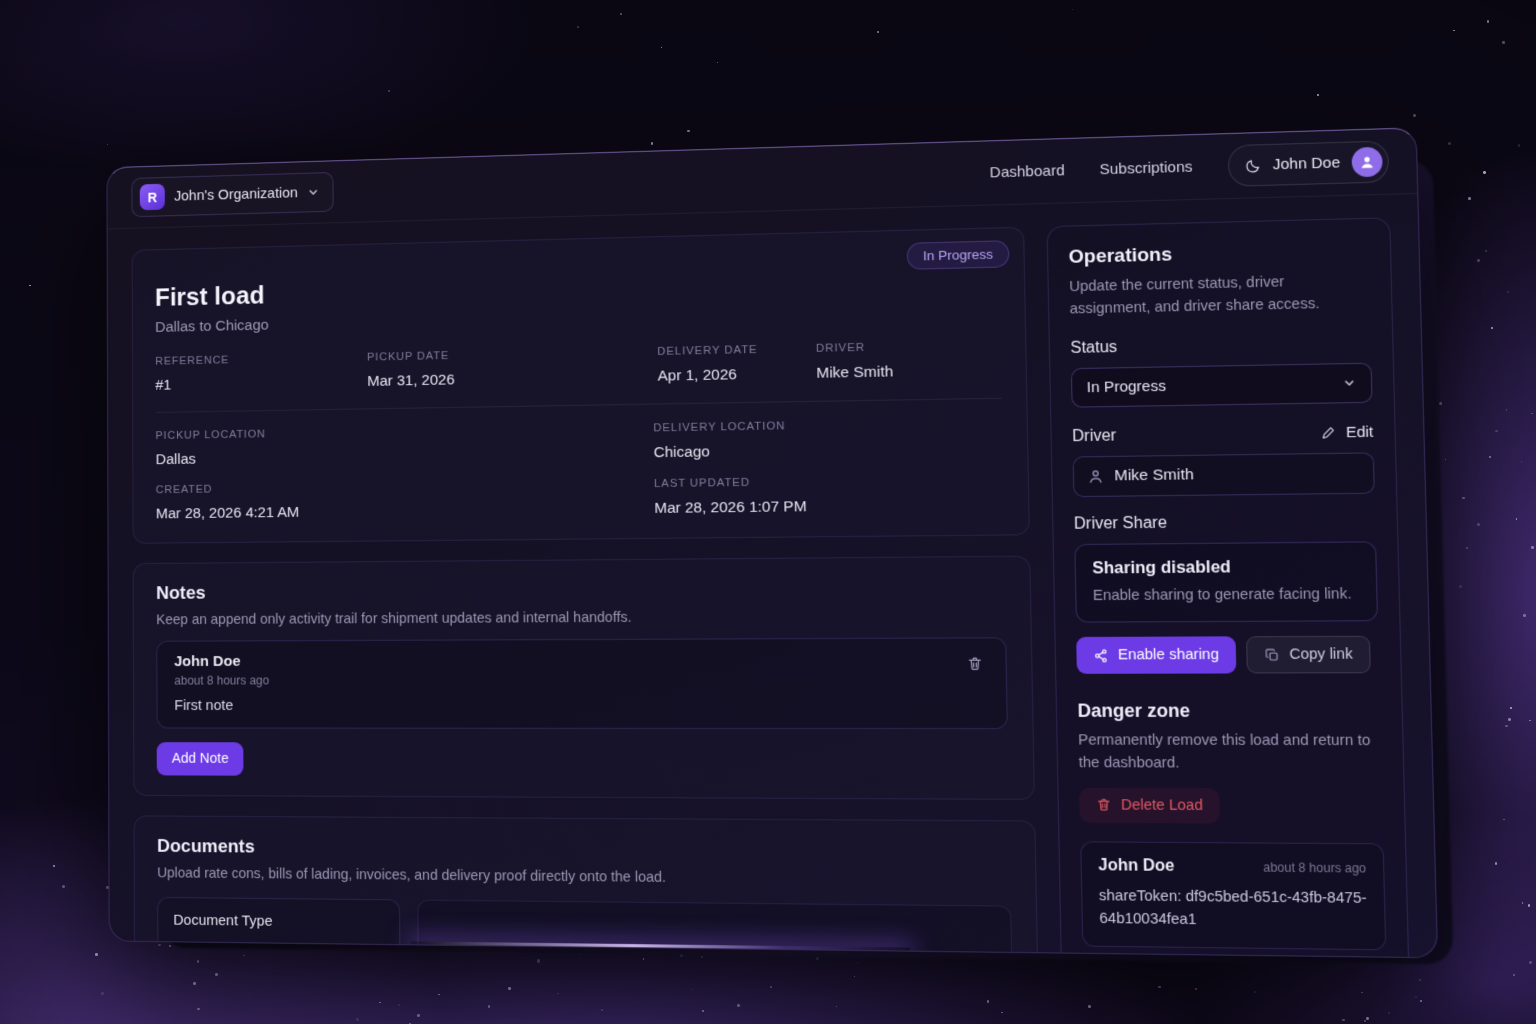 This screenshot has height=1024, width=1536. What do you see at coordinates (210, 448) in the screenshot?
I see `field-pickup-location: PICKUP LOCATION Dallas` at bounding box center [210, 448].